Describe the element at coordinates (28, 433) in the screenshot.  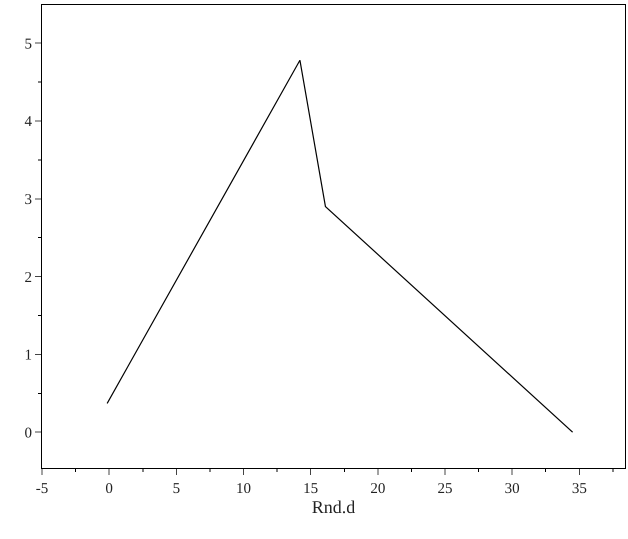
I see `y-tick-label: 0` at that location.